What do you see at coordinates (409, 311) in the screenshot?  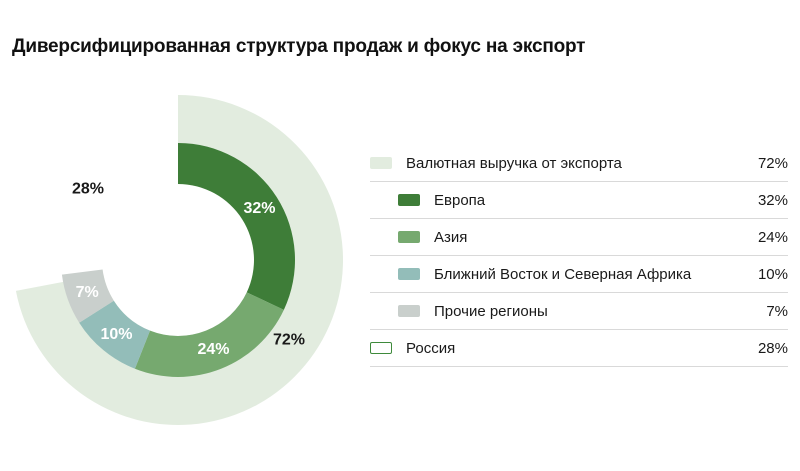 I see `legend-swatch-other` at bounding box center [409, 311].